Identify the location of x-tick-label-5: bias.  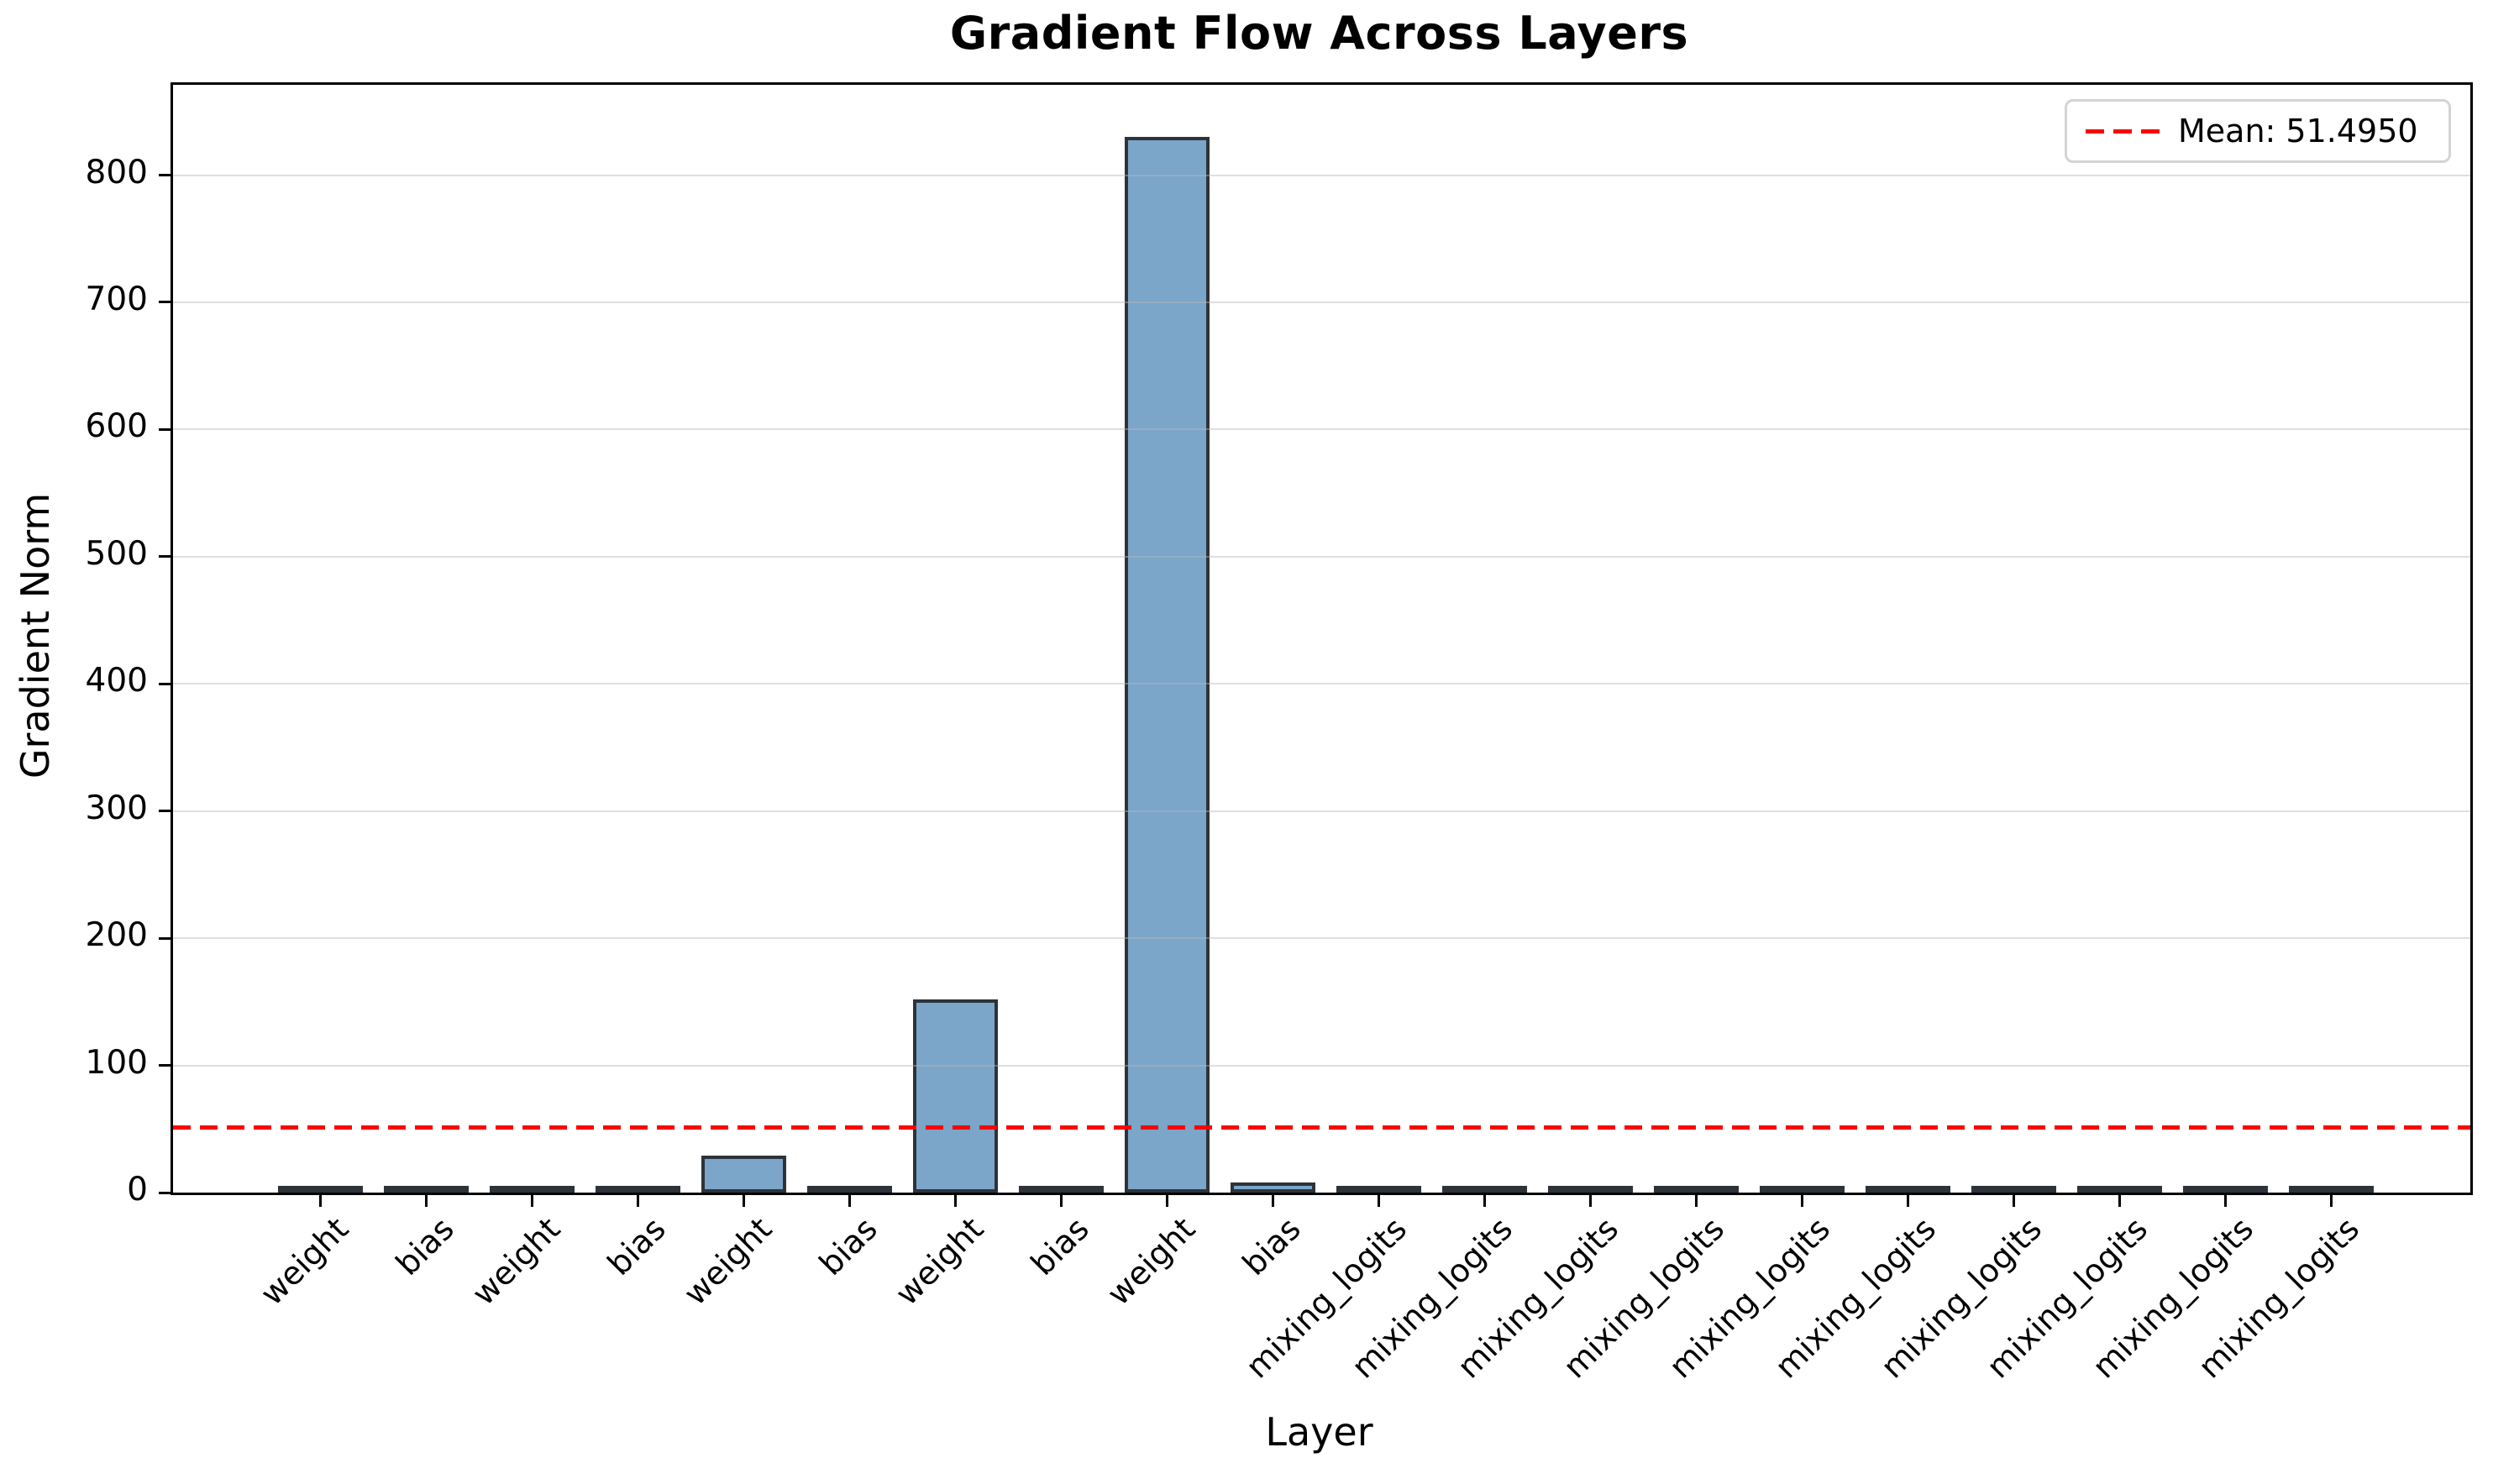
(849, 1247).